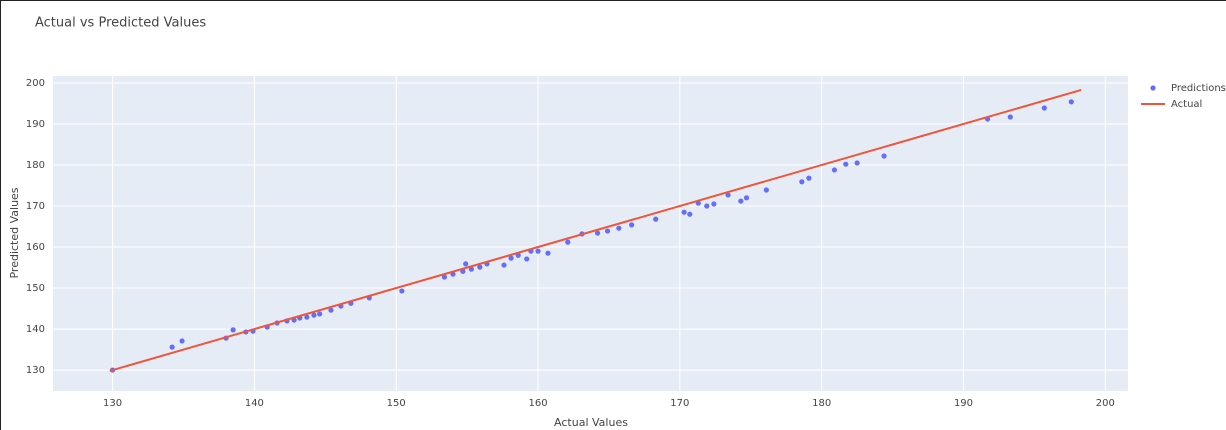  Describe the element at coordinates (35, 83) in the screenshot. I see `y-tick-label: 200` at that location.